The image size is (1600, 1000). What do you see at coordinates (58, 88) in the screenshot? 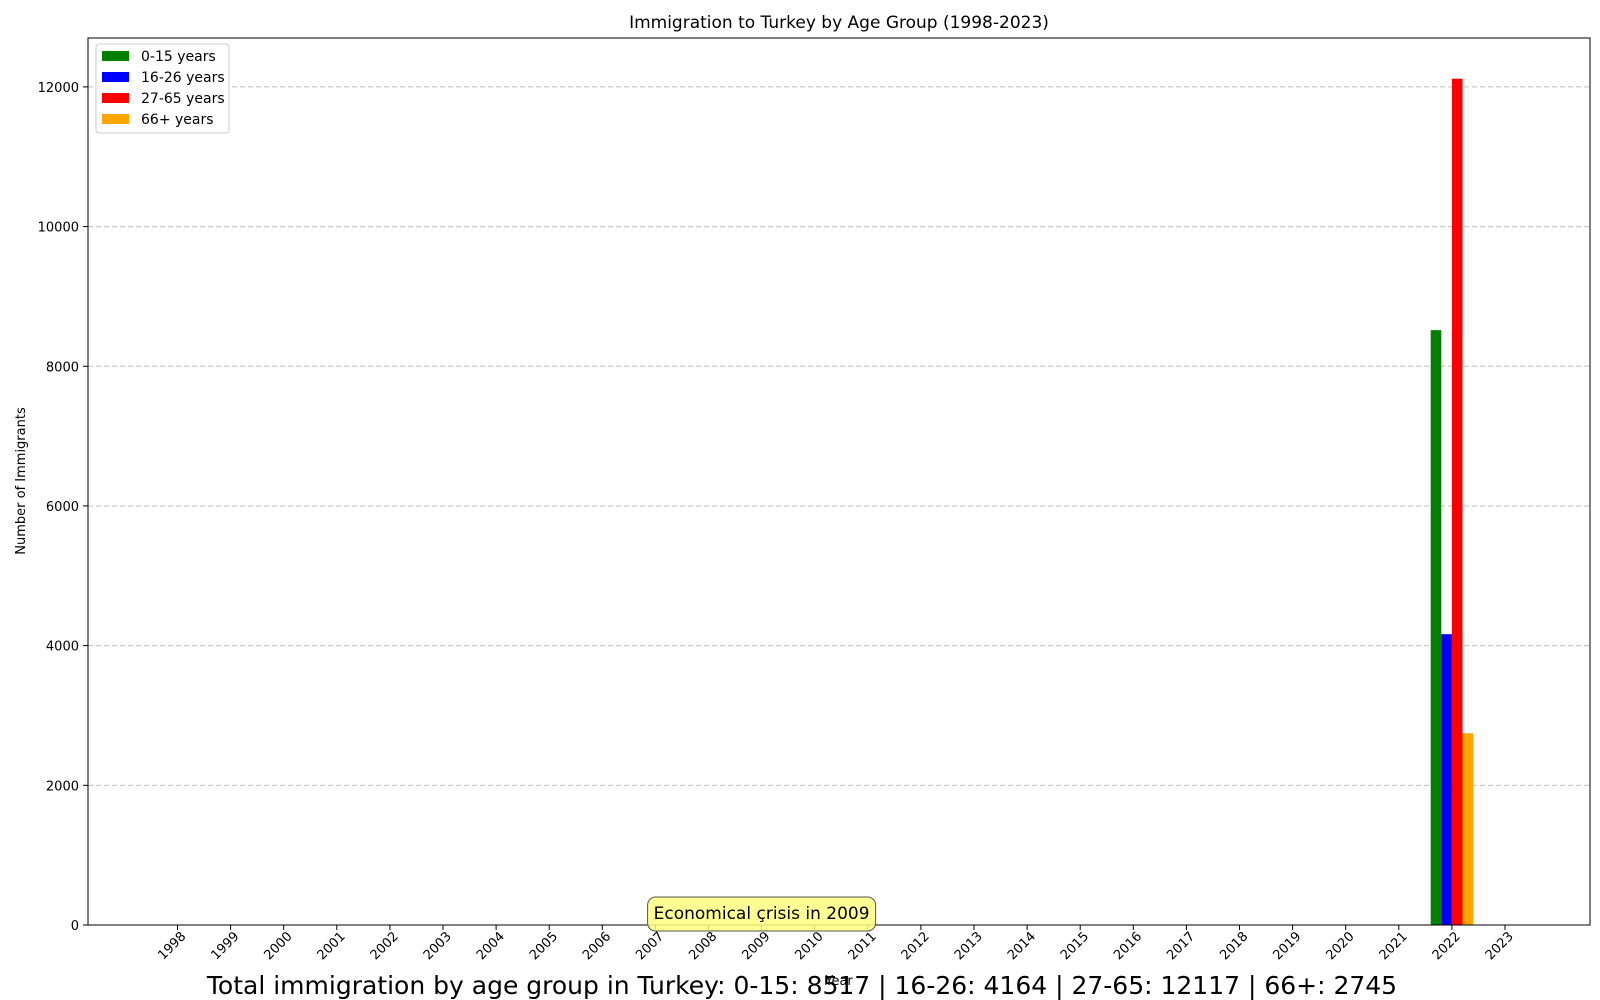
I see `y-tick-label: 12000` at bounding box center [58, 88].